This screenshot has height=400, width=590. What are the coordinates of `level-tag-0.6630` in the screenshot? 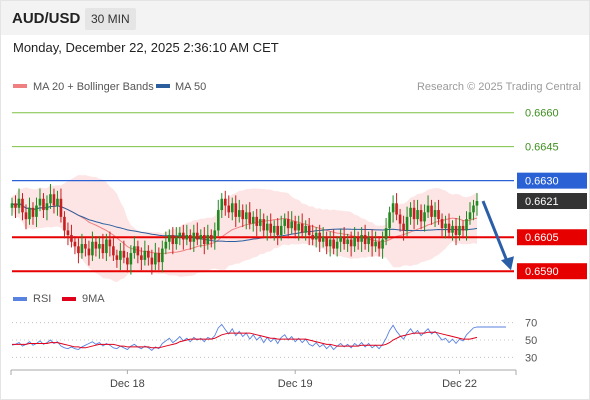 It's located at (552, 180).